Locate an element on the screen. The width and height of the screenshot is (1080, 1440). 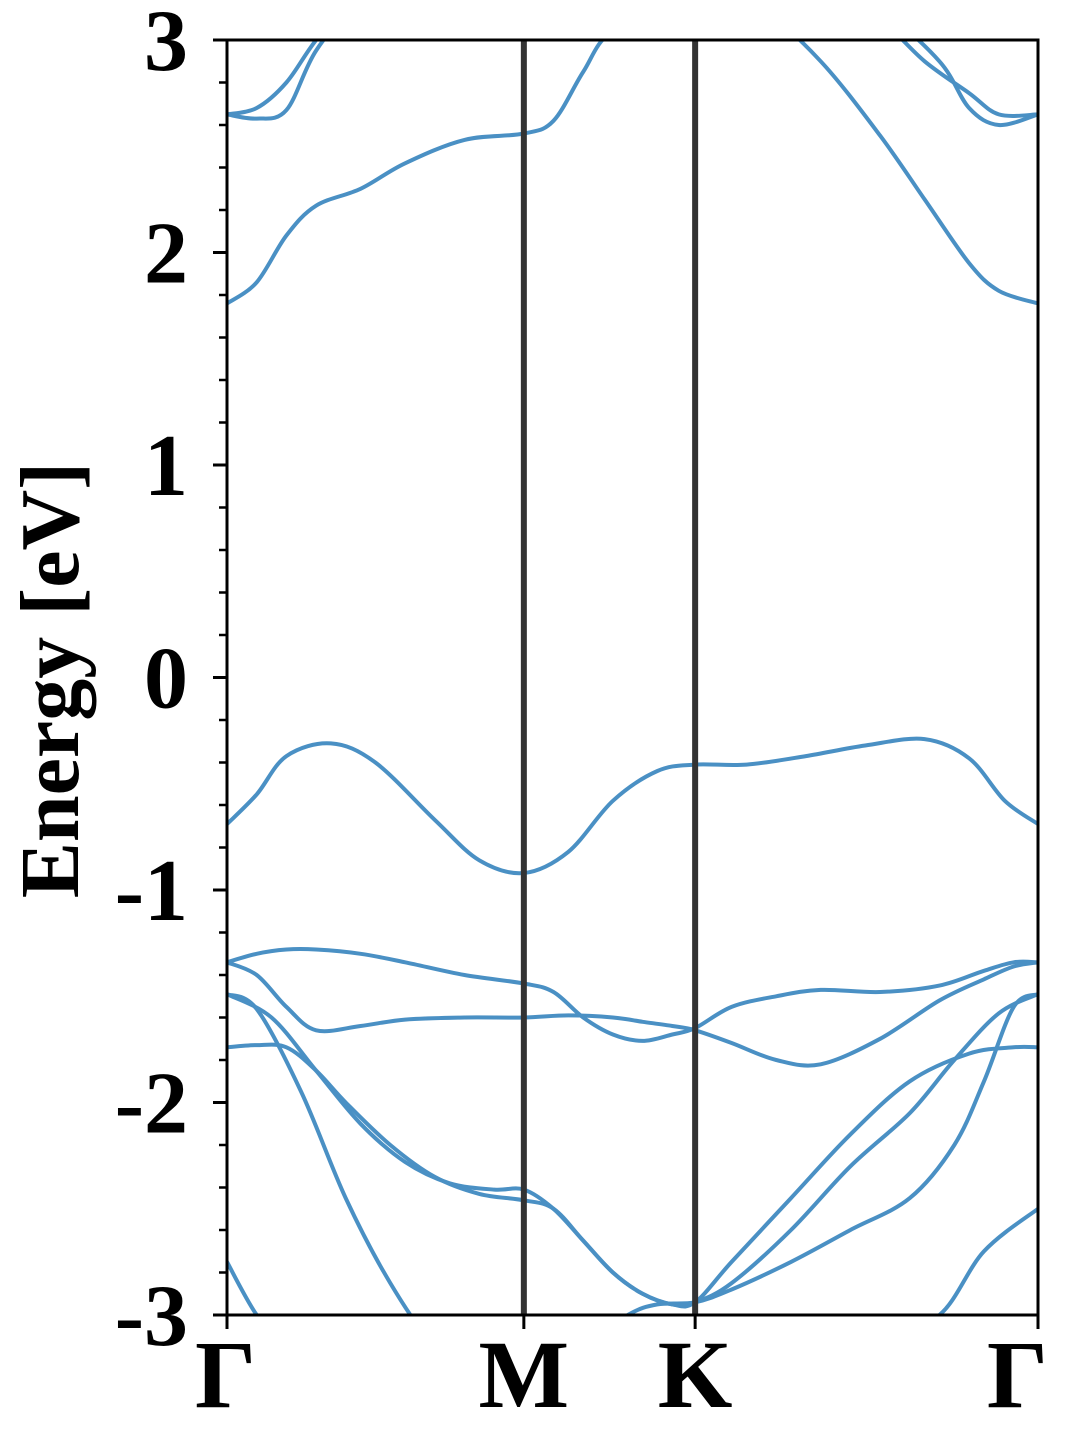
band-4-line is located at coordinates (632, 1175).